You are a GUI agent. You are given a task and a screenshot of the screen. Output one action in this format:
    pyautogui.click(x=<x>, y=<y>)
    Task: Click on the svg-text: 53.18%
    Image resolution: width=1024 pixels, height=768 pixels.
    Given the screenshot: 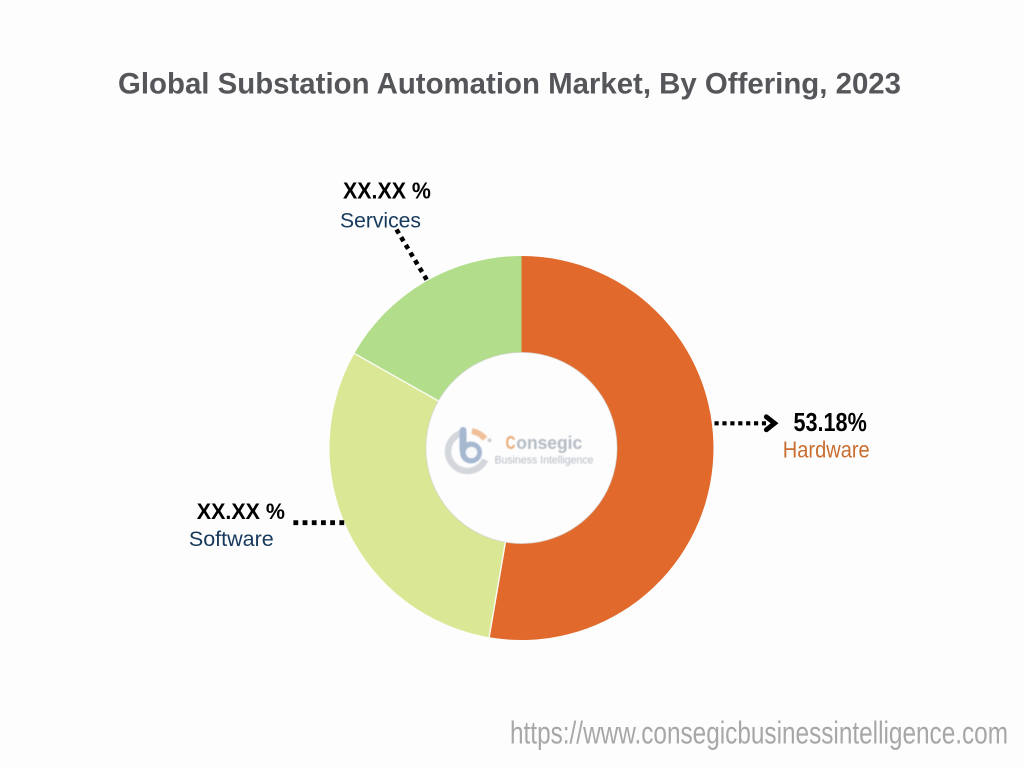 What is the action you would take?
    pyautogui.click(x=830, y=422)
    